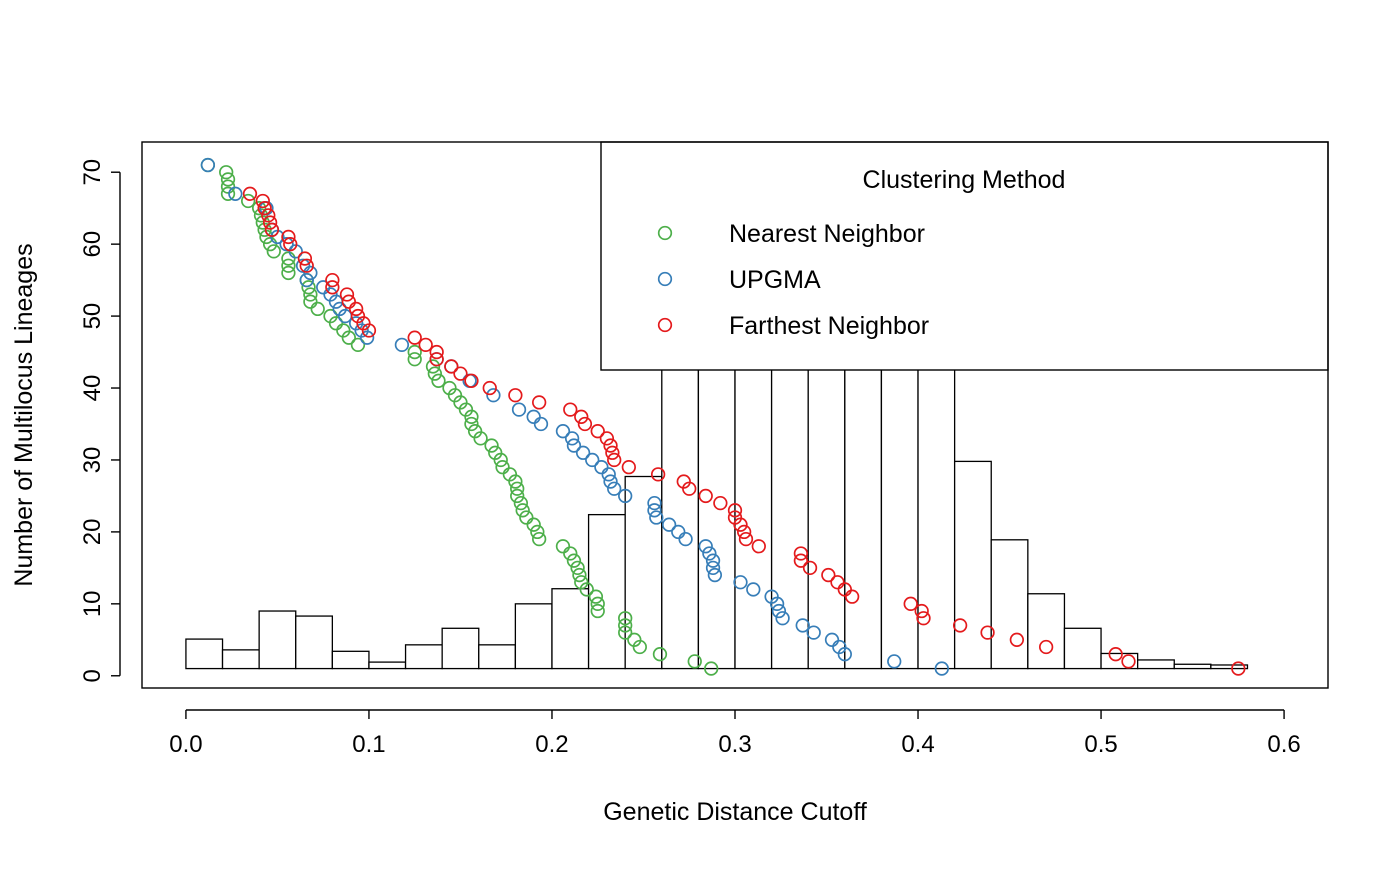 The image size is (1400, 870). I want to click on x-tick-label: 0.6, so click(1283, 744).